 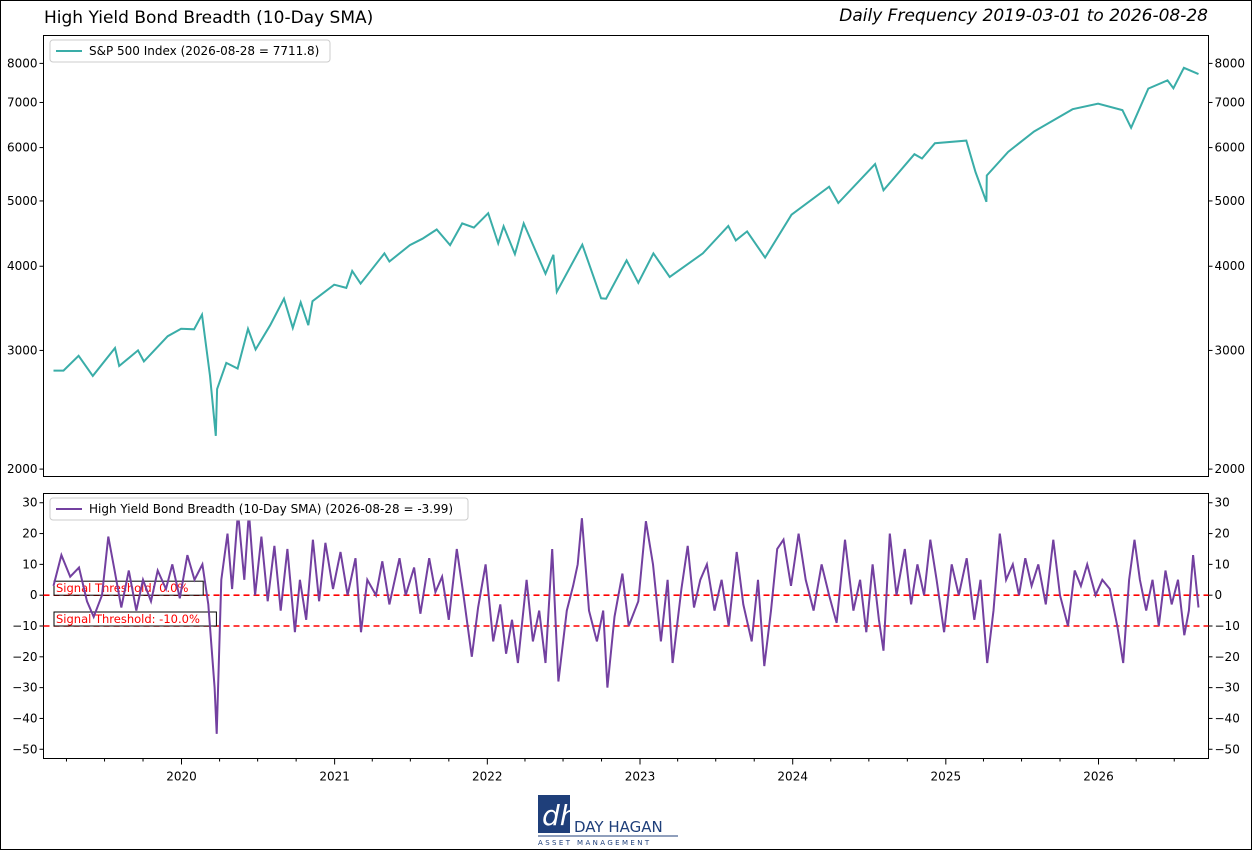 I want to click on threshold-label: Signal Threshold: -10.0%, so click(x=128, y=619).